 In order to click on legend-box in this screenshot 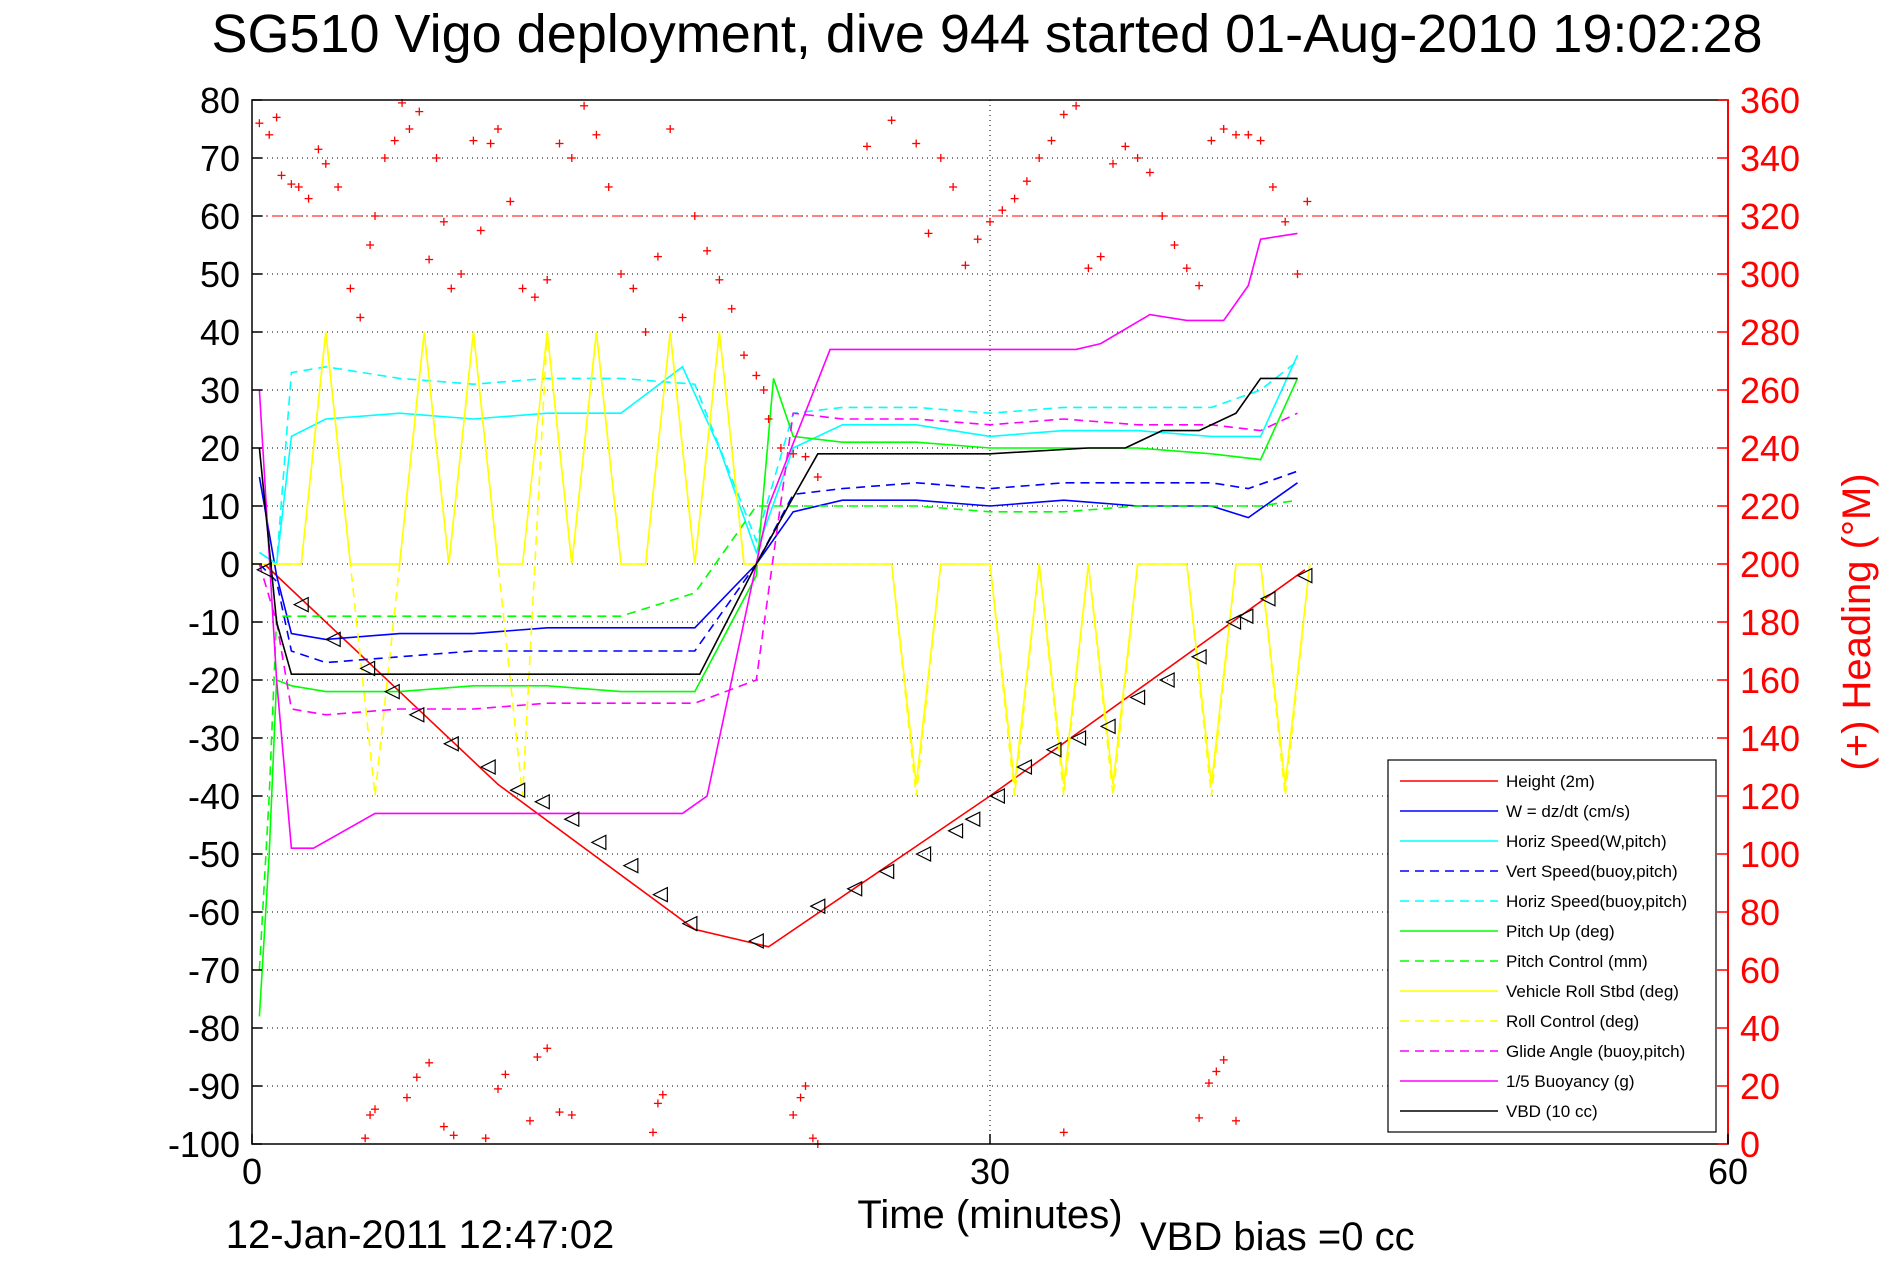, I will do `click(1552, 946)`.